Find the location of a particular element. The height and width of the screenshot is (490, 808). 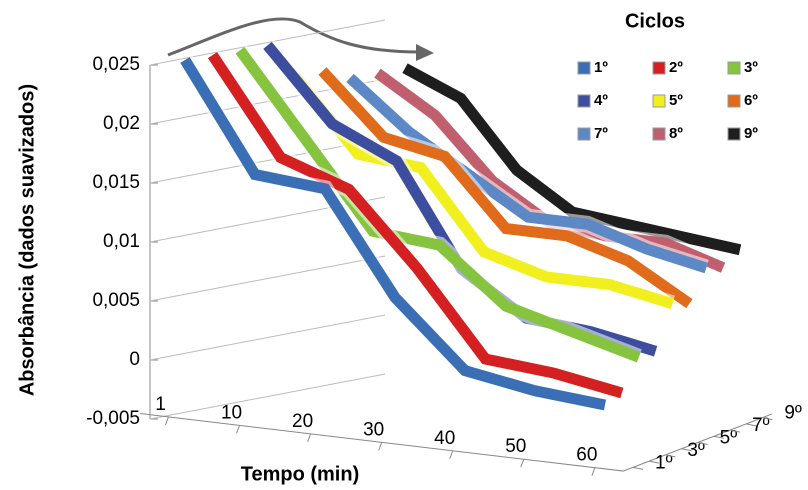

legend-label: 5º is located at coordinates (676, 100).